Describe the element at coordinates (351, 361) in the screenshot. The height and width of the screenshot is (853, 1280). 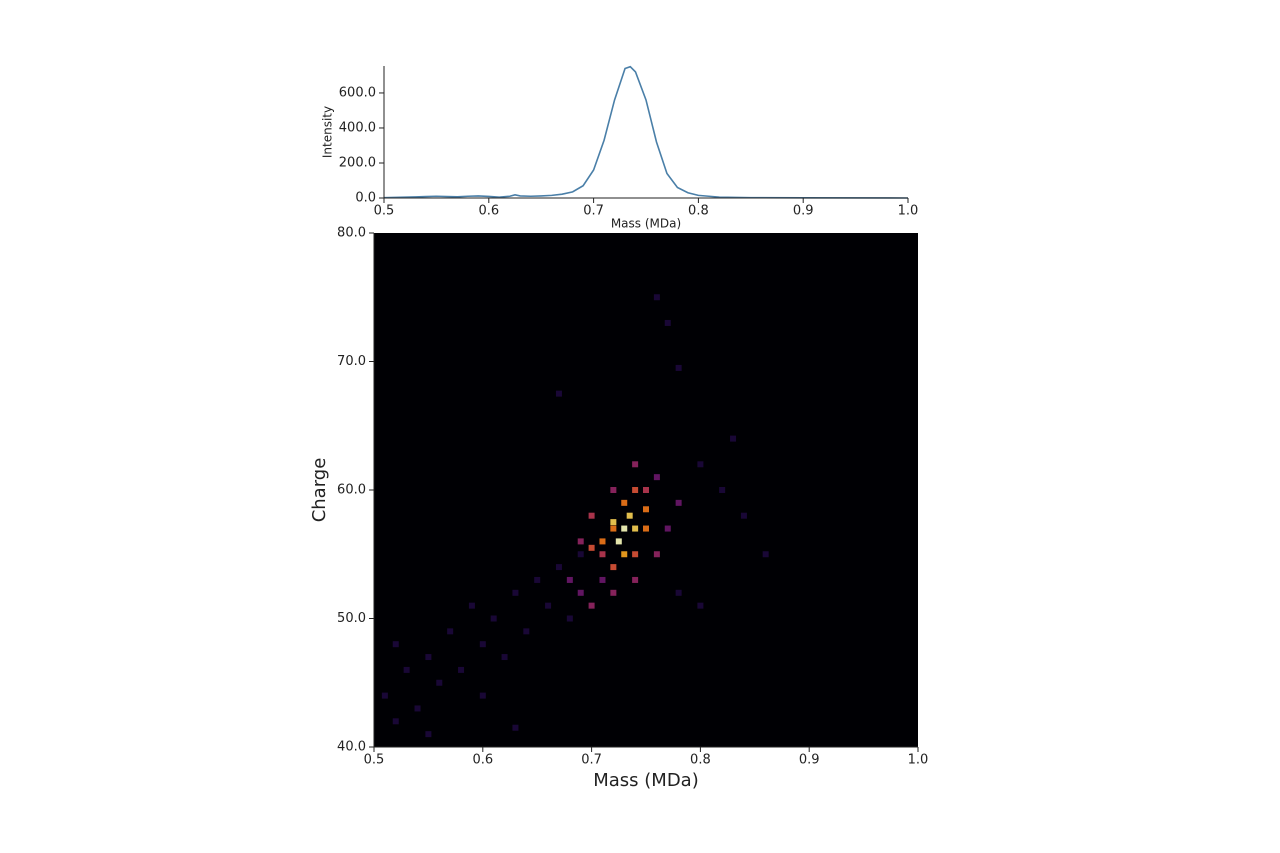
I see `y-tick-label: 70.0` at that location.